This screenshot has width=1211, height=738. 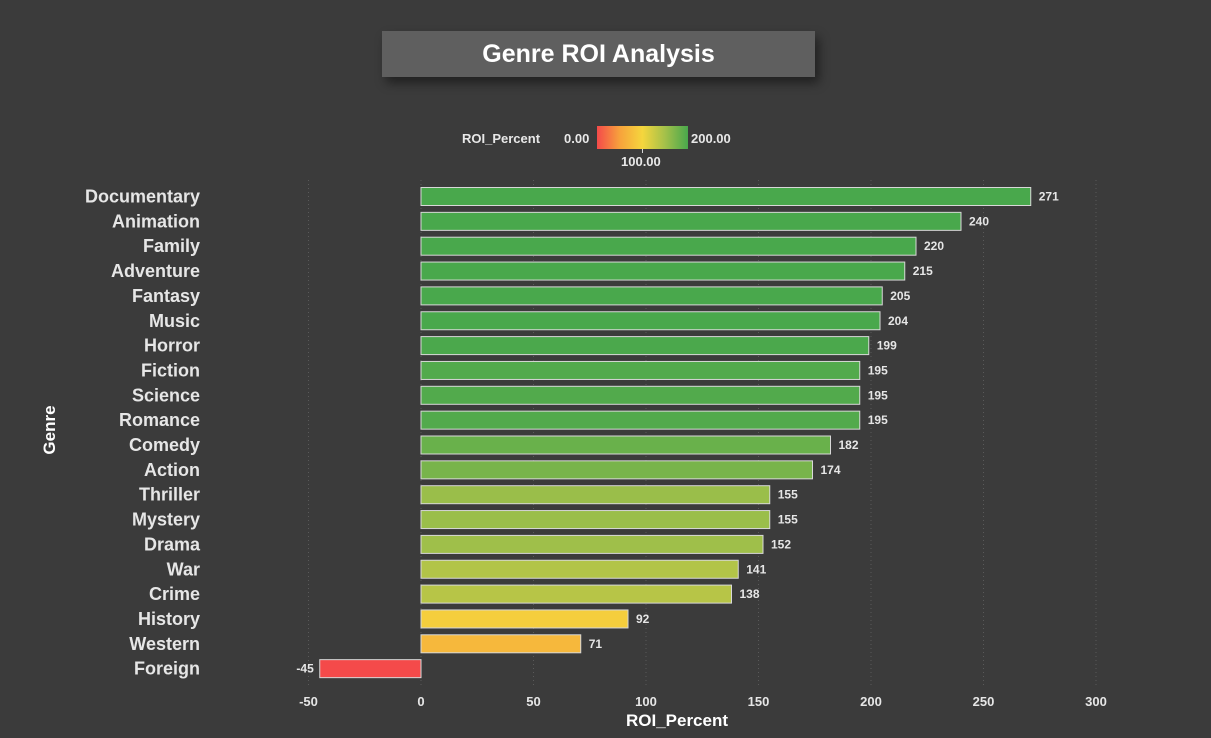 What do you see at coordinates (501, 138) in the screenshot?
I see `colorbar-label: ROI_Percent` at bounding box center [501, 138].